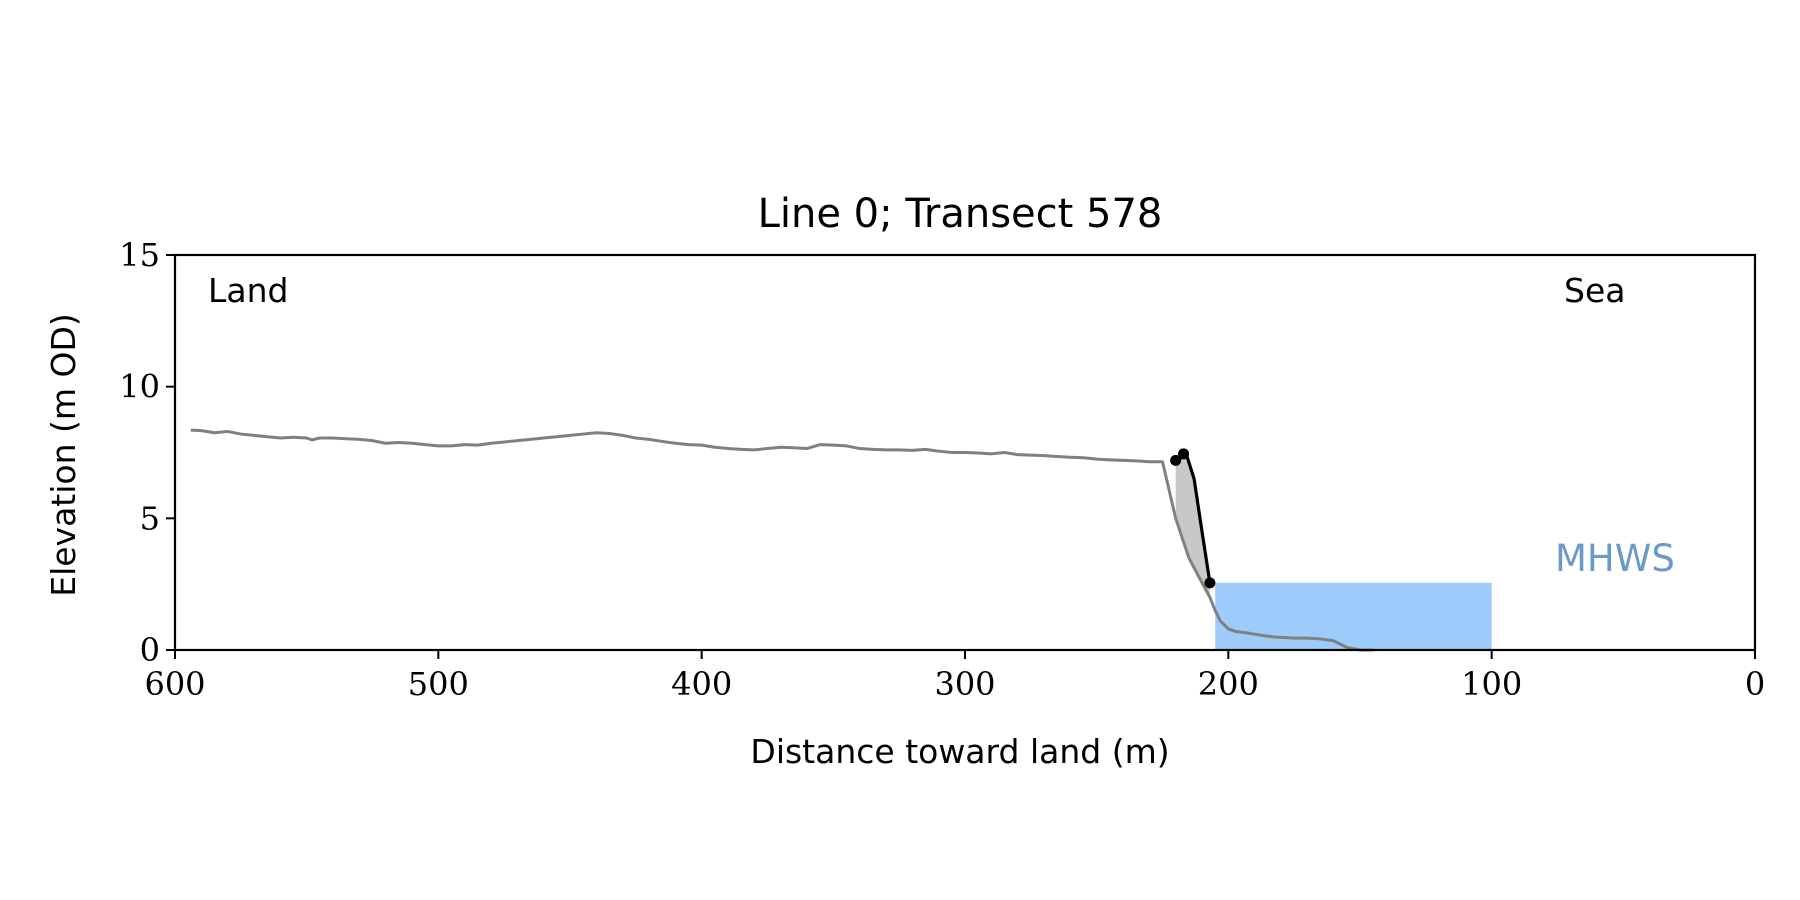 This screenshot has width=1800, height=900. Describe the element at coordinates (139, 387) in the screenshot. I see `y-tick-label: 10` at that location.